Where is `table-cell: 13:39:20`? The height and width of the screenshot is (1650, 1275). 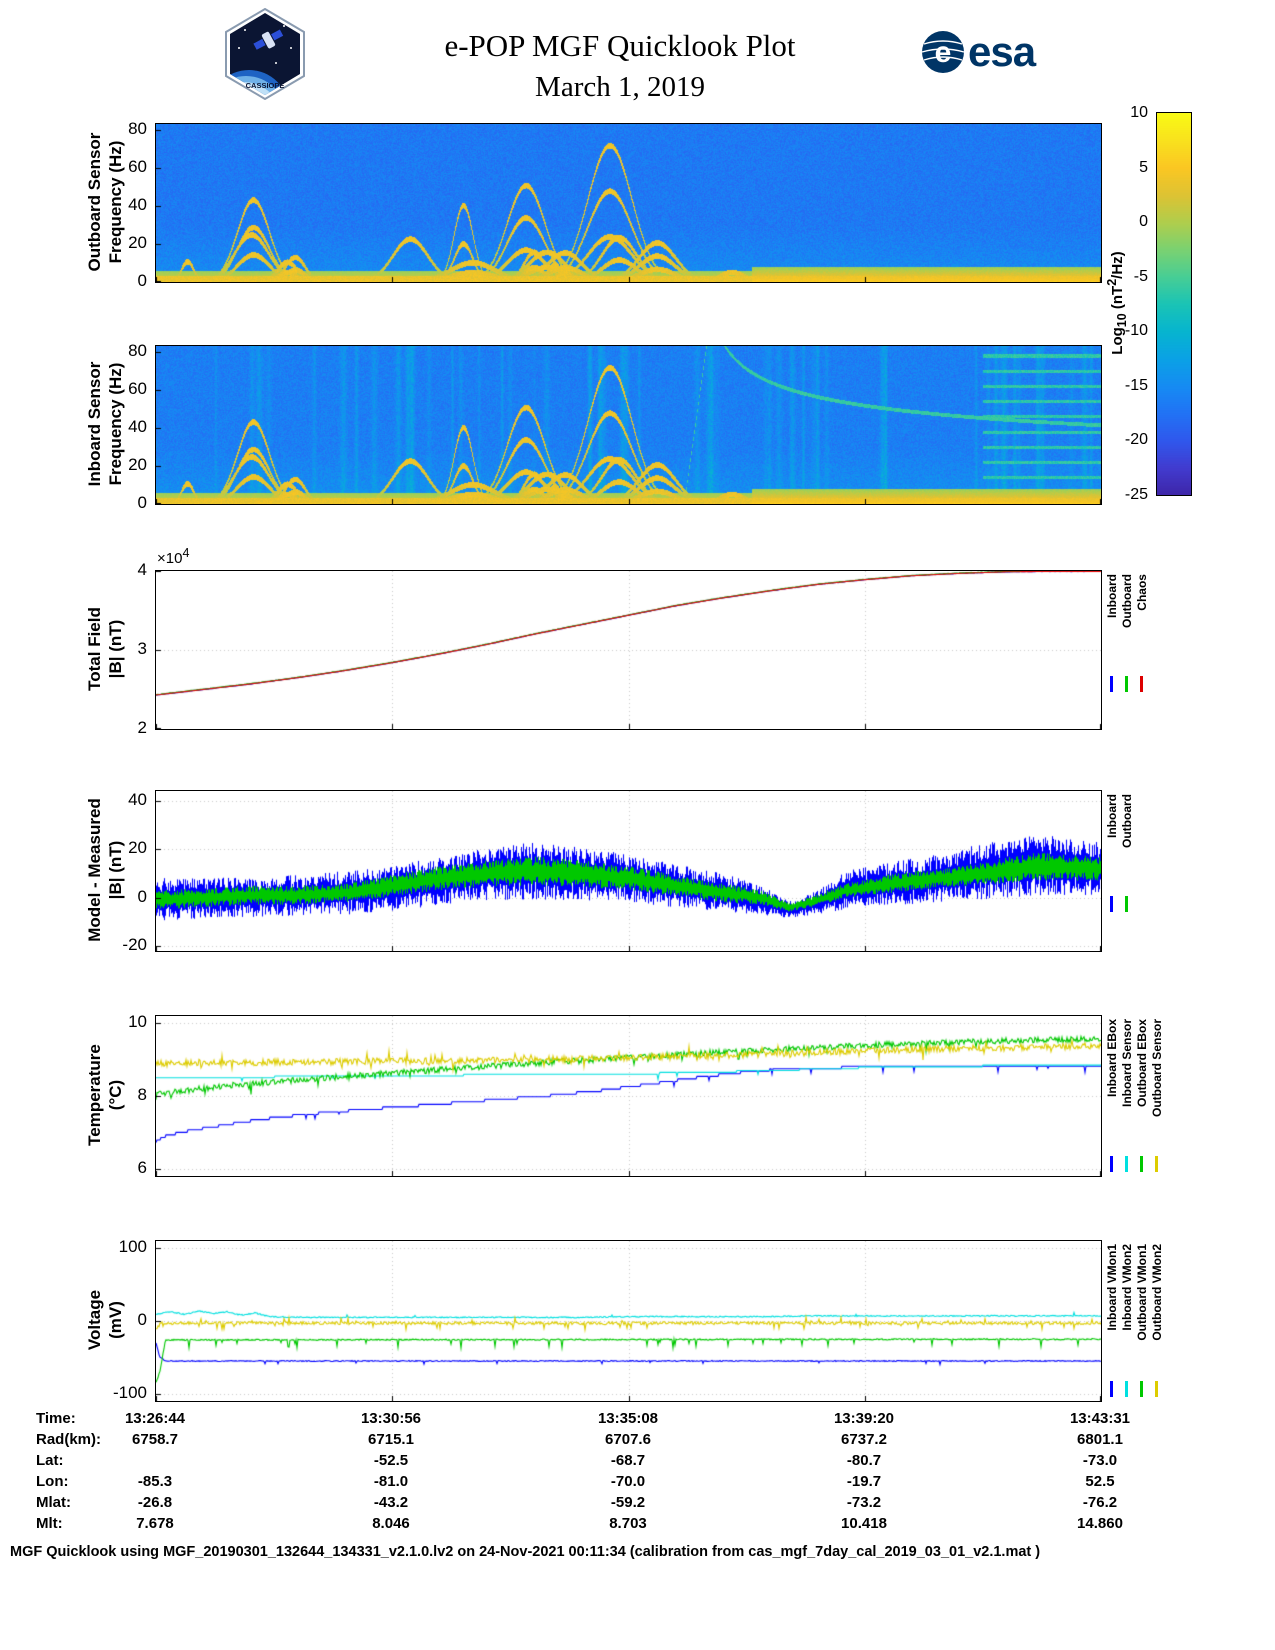
table-cell: 13:39:20 is located at coordinates (864, 1418).